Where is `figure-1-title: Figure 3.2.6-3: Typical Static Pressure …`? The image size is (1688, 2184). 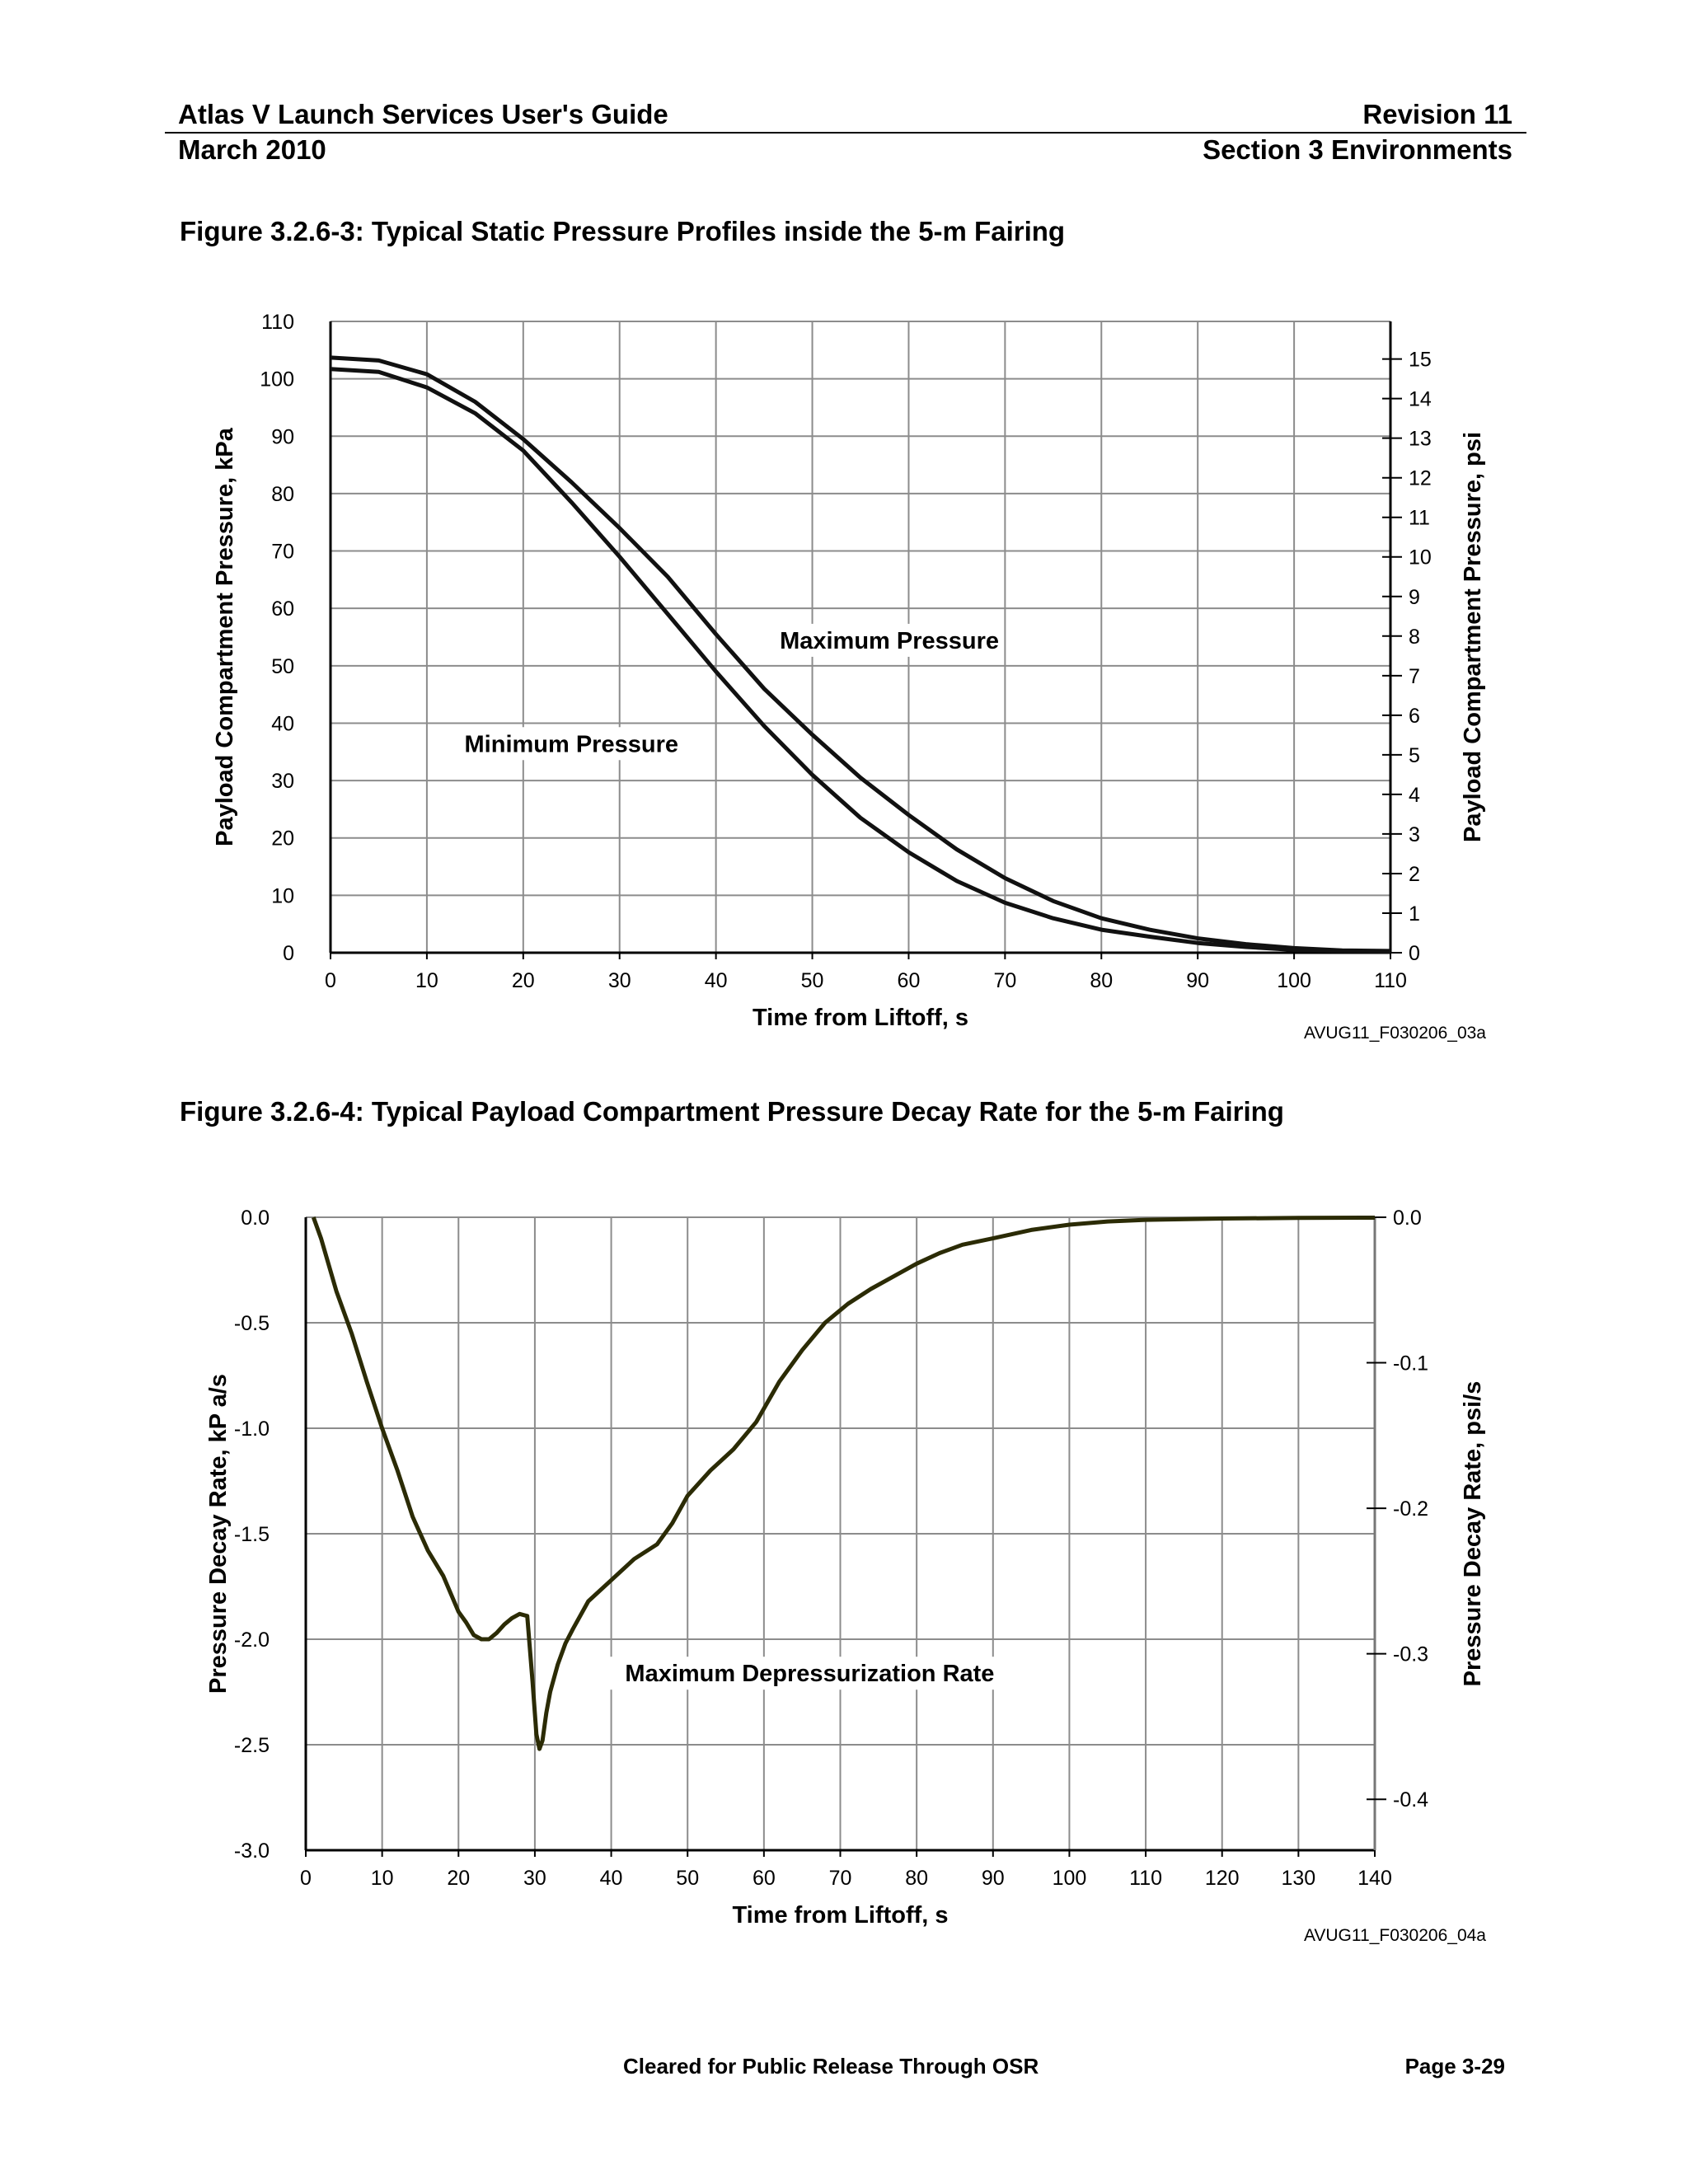
figure-1-title: Figure 3.2.6-3: Typical Static Pressure … is located at coordinates (623, 231).